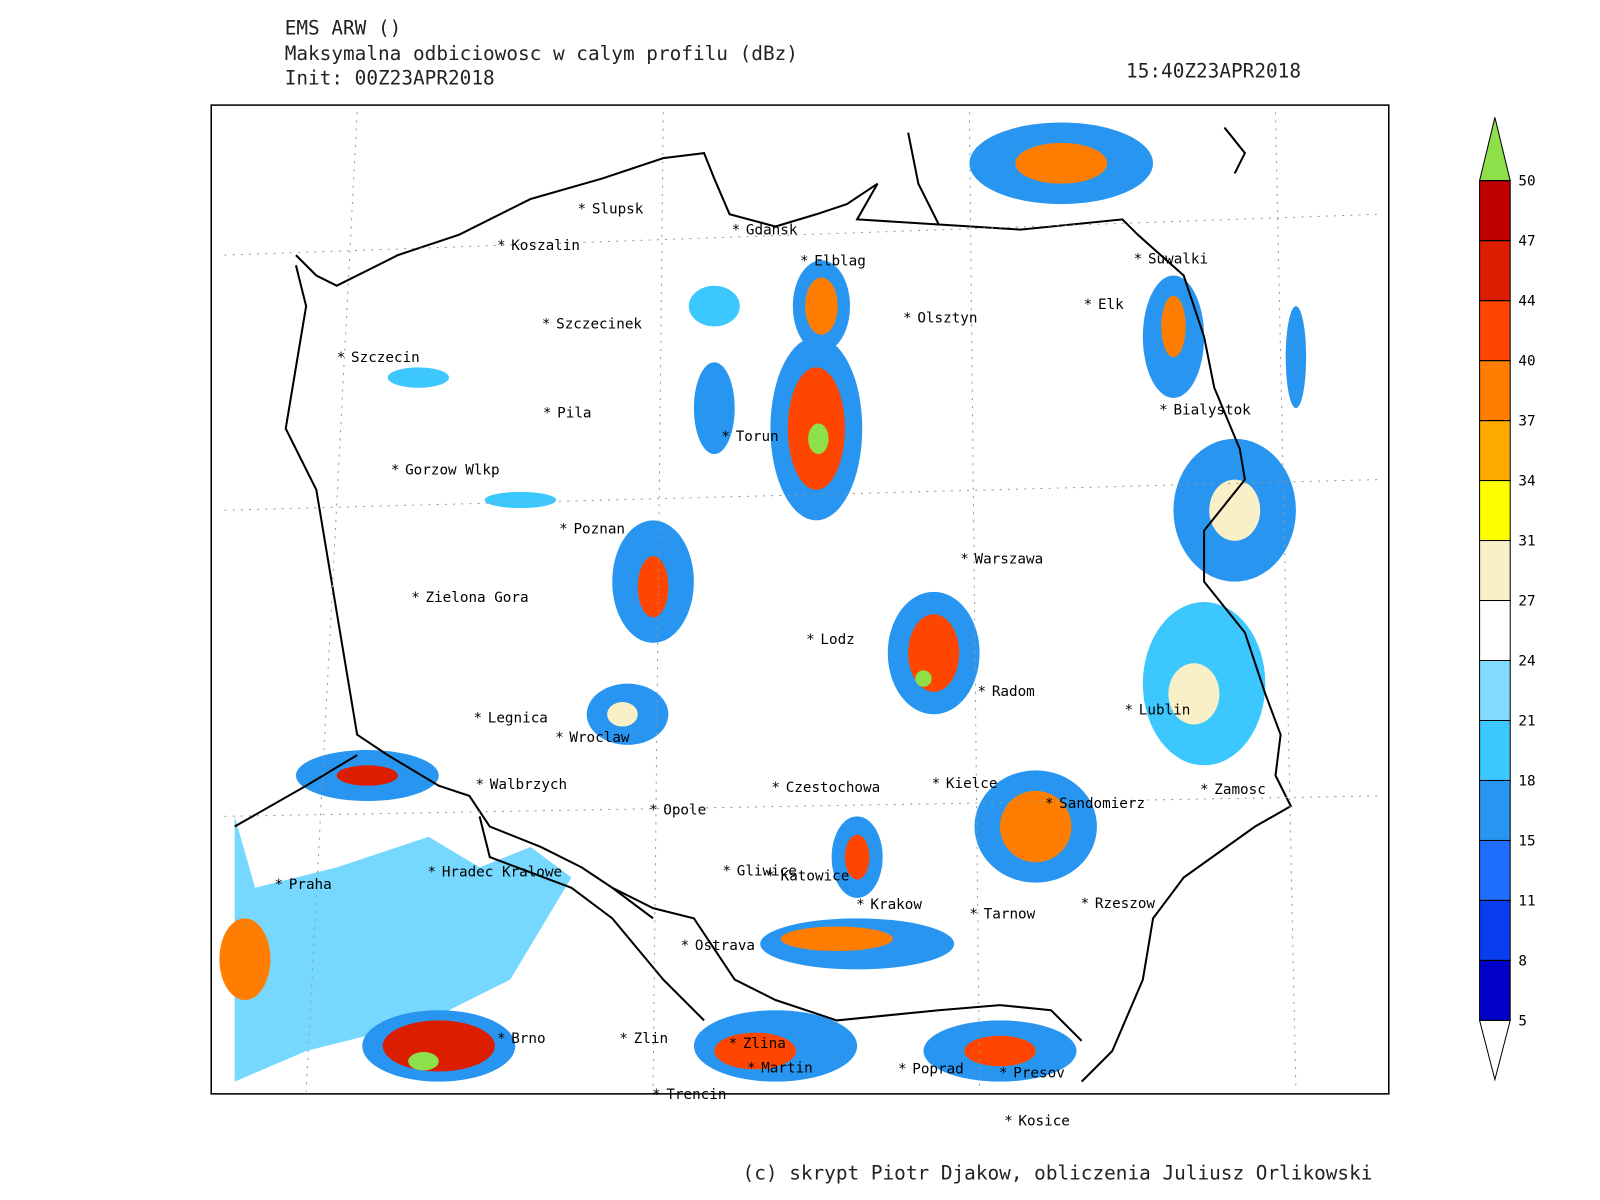  I want to click on city-label: Kielce, so click(972, 784).